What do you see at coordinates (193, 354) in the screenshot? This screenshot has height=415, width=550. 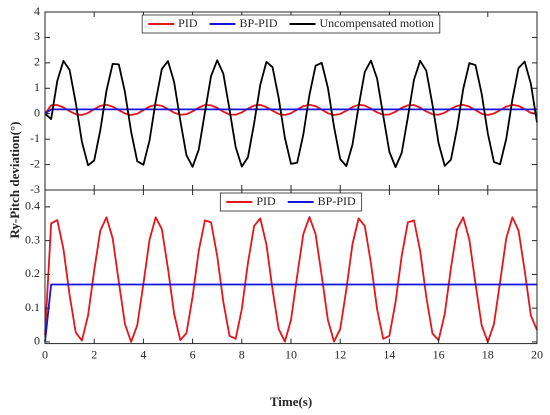 I see `x-tick-label: 6` at bounding box center [193, 354].